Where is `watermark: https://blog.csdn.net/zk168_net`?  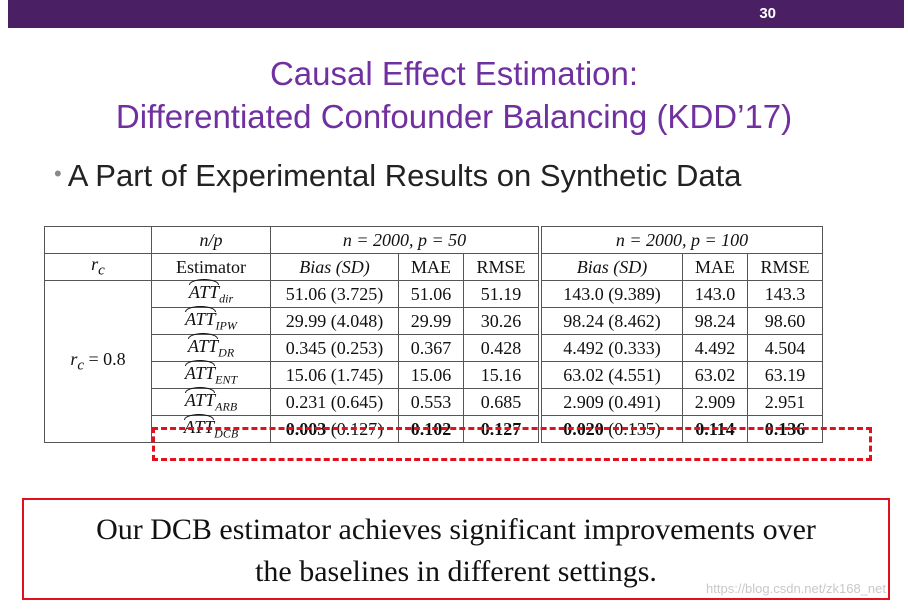 watermark: https://blog.csdn.net/zk168_net is located at coordinates (796, 588).